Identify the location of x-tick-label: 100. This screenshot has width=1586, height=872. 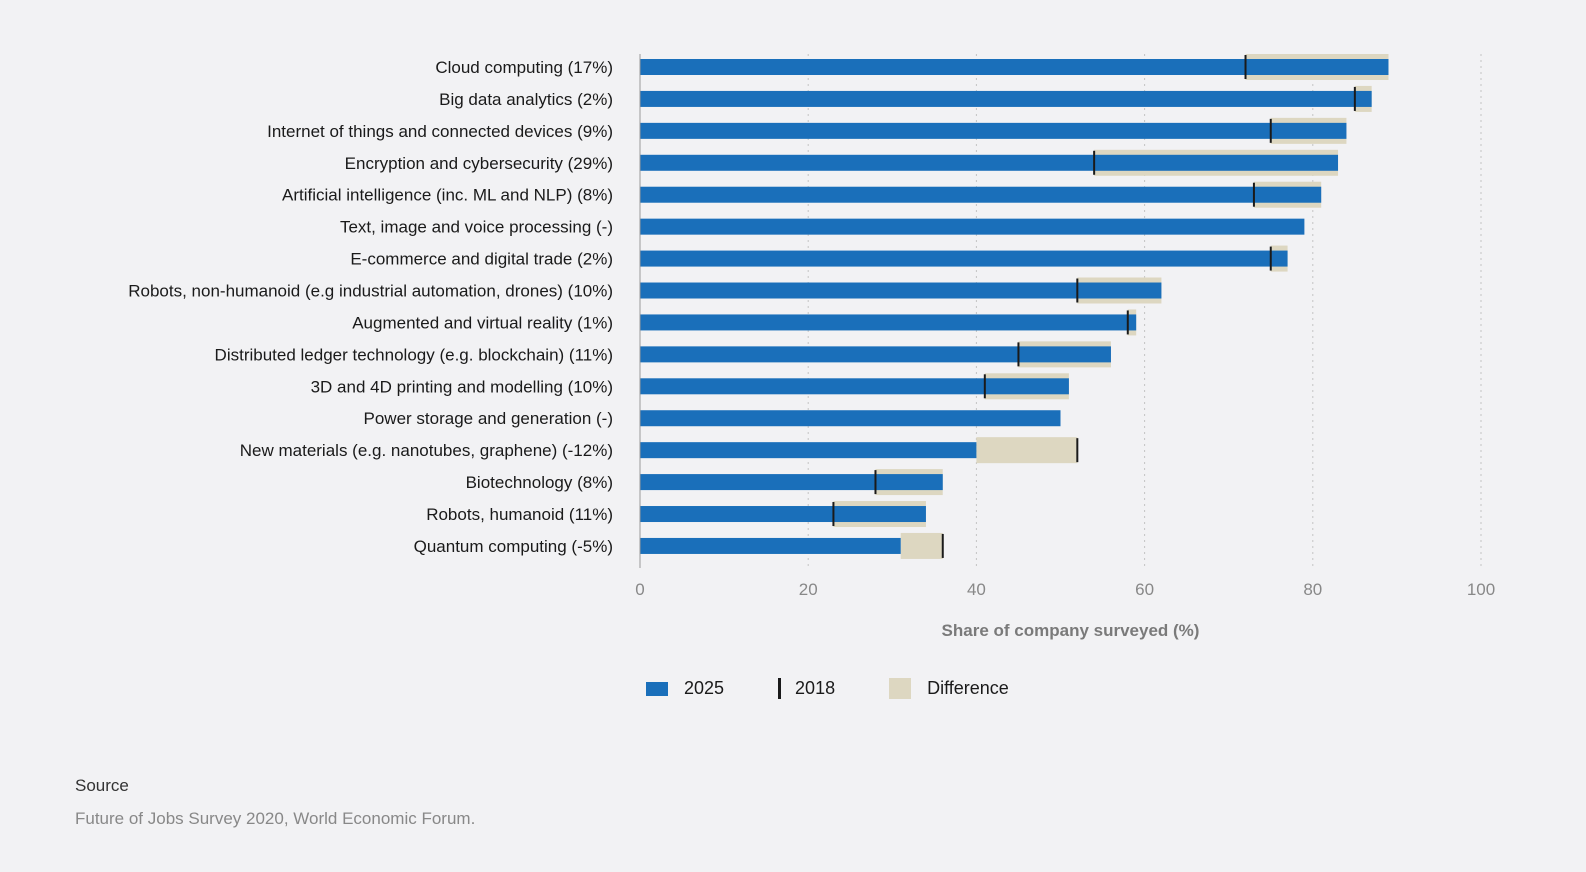
(1481, 589).